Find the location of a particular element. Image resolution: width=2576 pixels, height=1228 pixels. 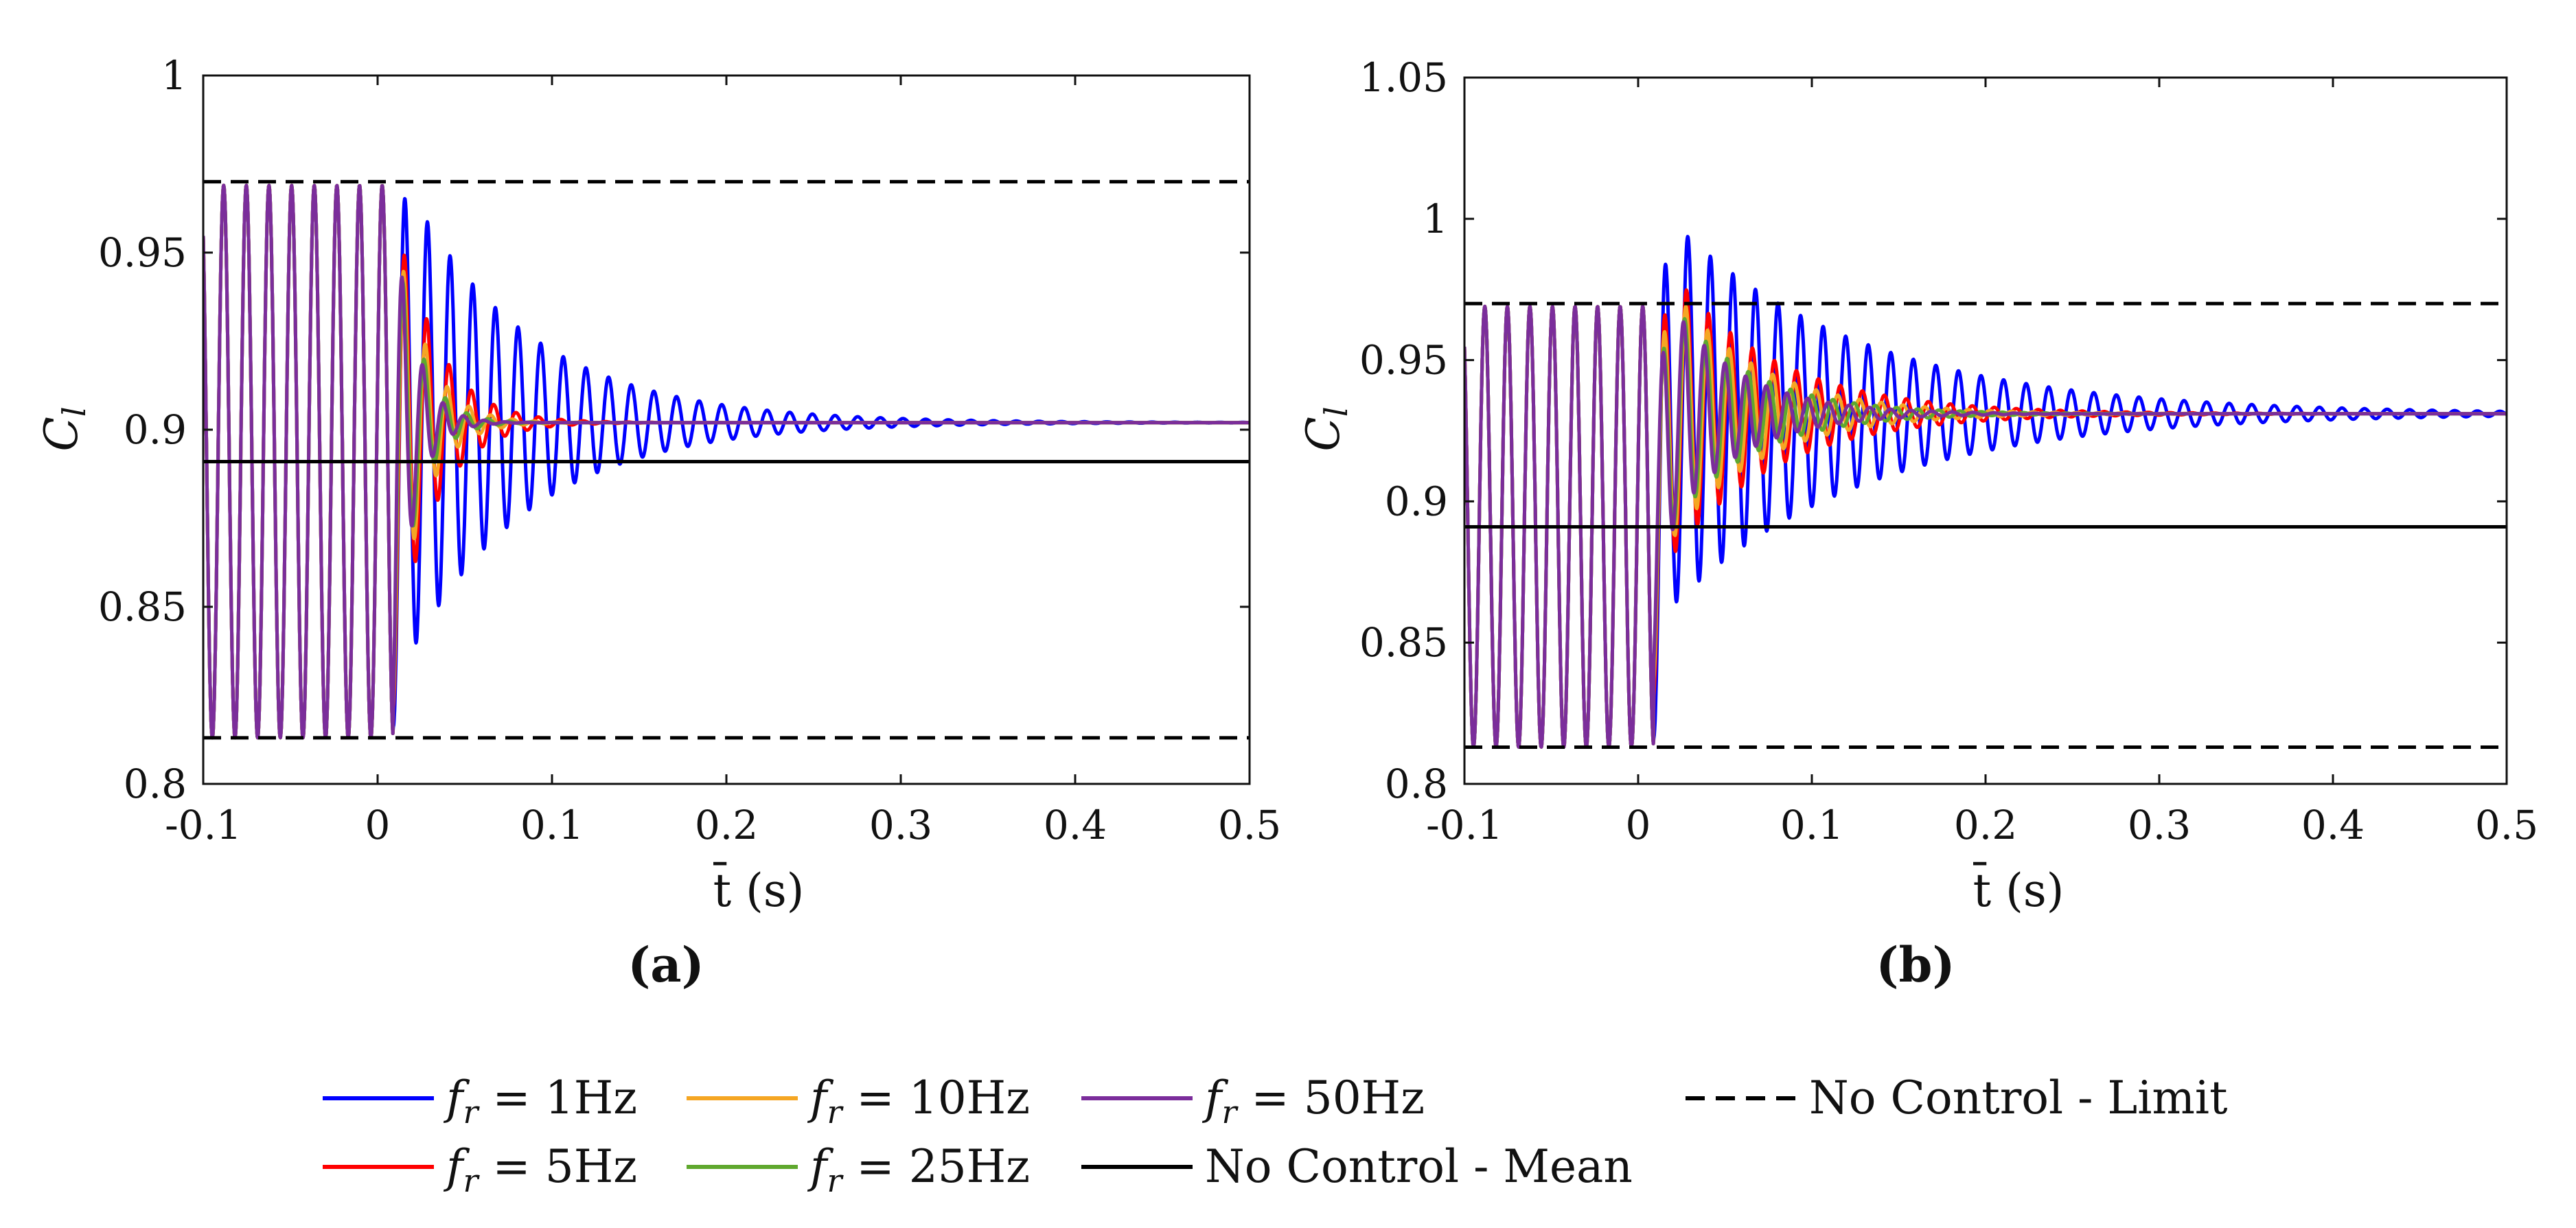

x-tick-label-a: 0.2 is located at coordinates (727, 825).